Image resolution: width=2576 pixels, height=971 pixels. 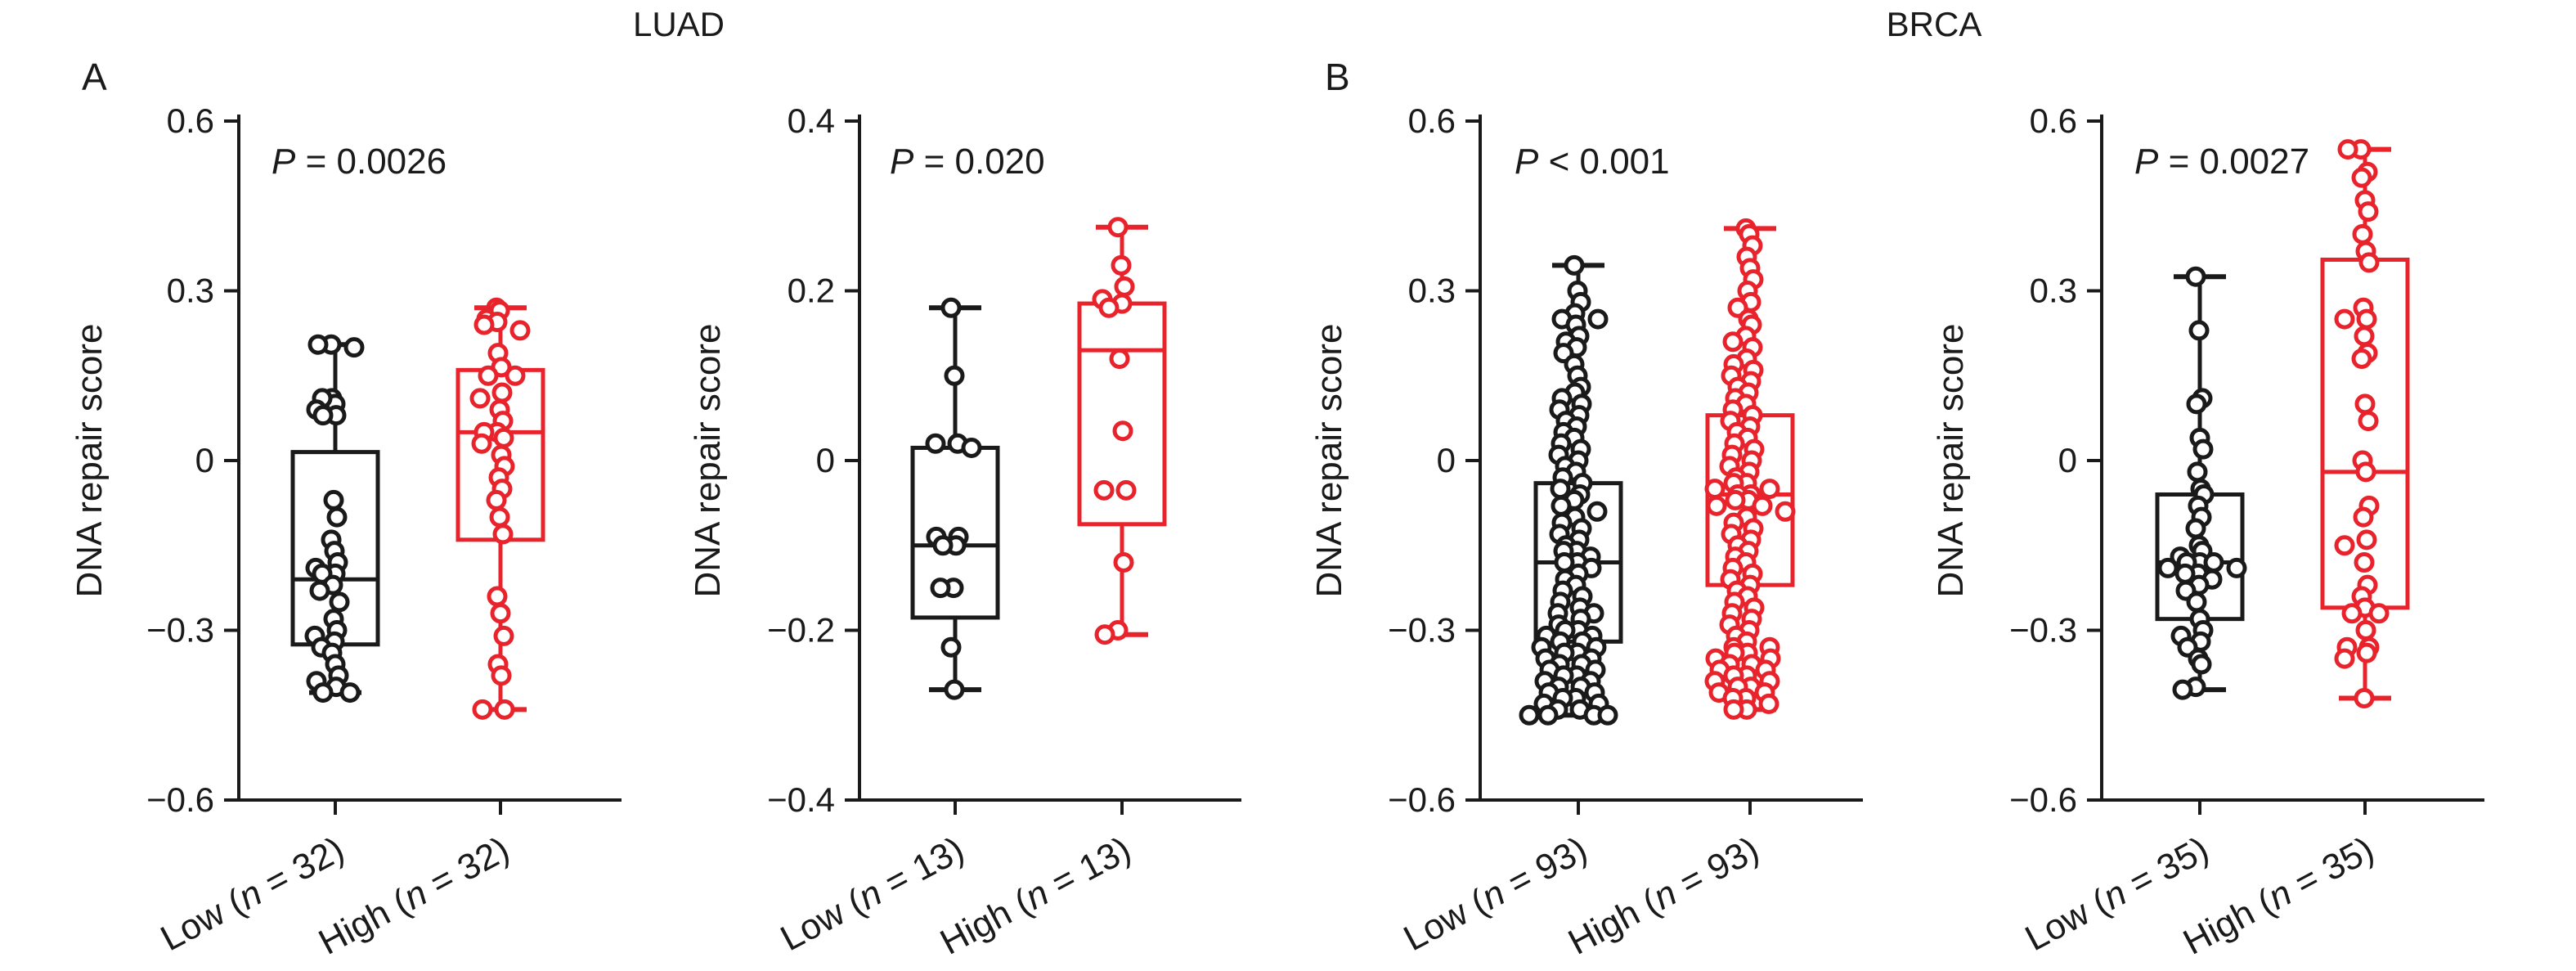 What do you see at coordinates (1510, 607) in the screenshot?
I see `category-low: Low (n = 93)` at bounding box center [1510, 607].